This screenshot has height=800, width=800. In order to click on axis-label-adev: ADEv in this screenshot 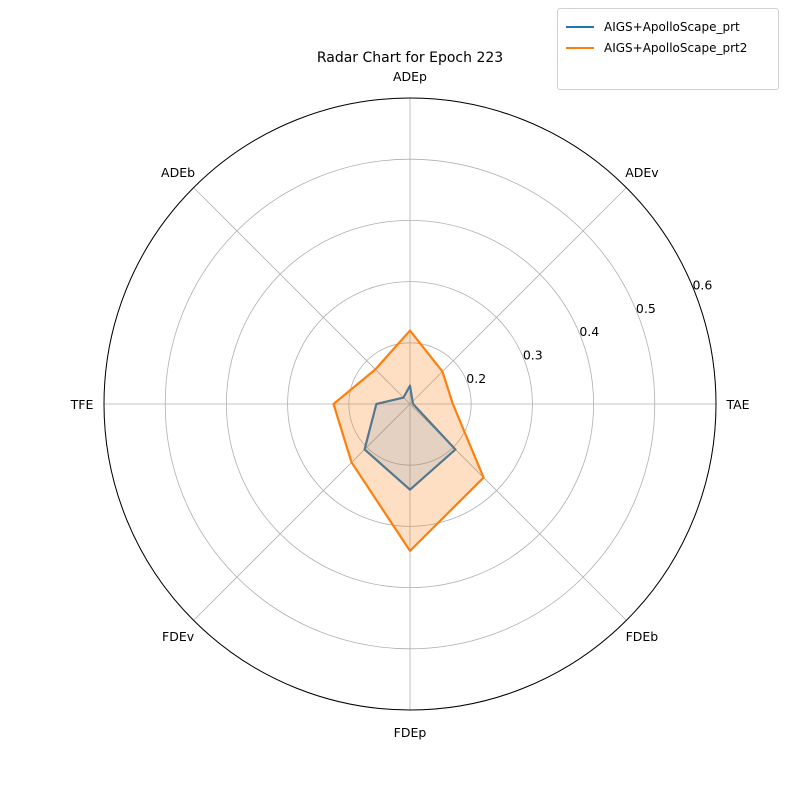, I will do `click(642, 172)`.